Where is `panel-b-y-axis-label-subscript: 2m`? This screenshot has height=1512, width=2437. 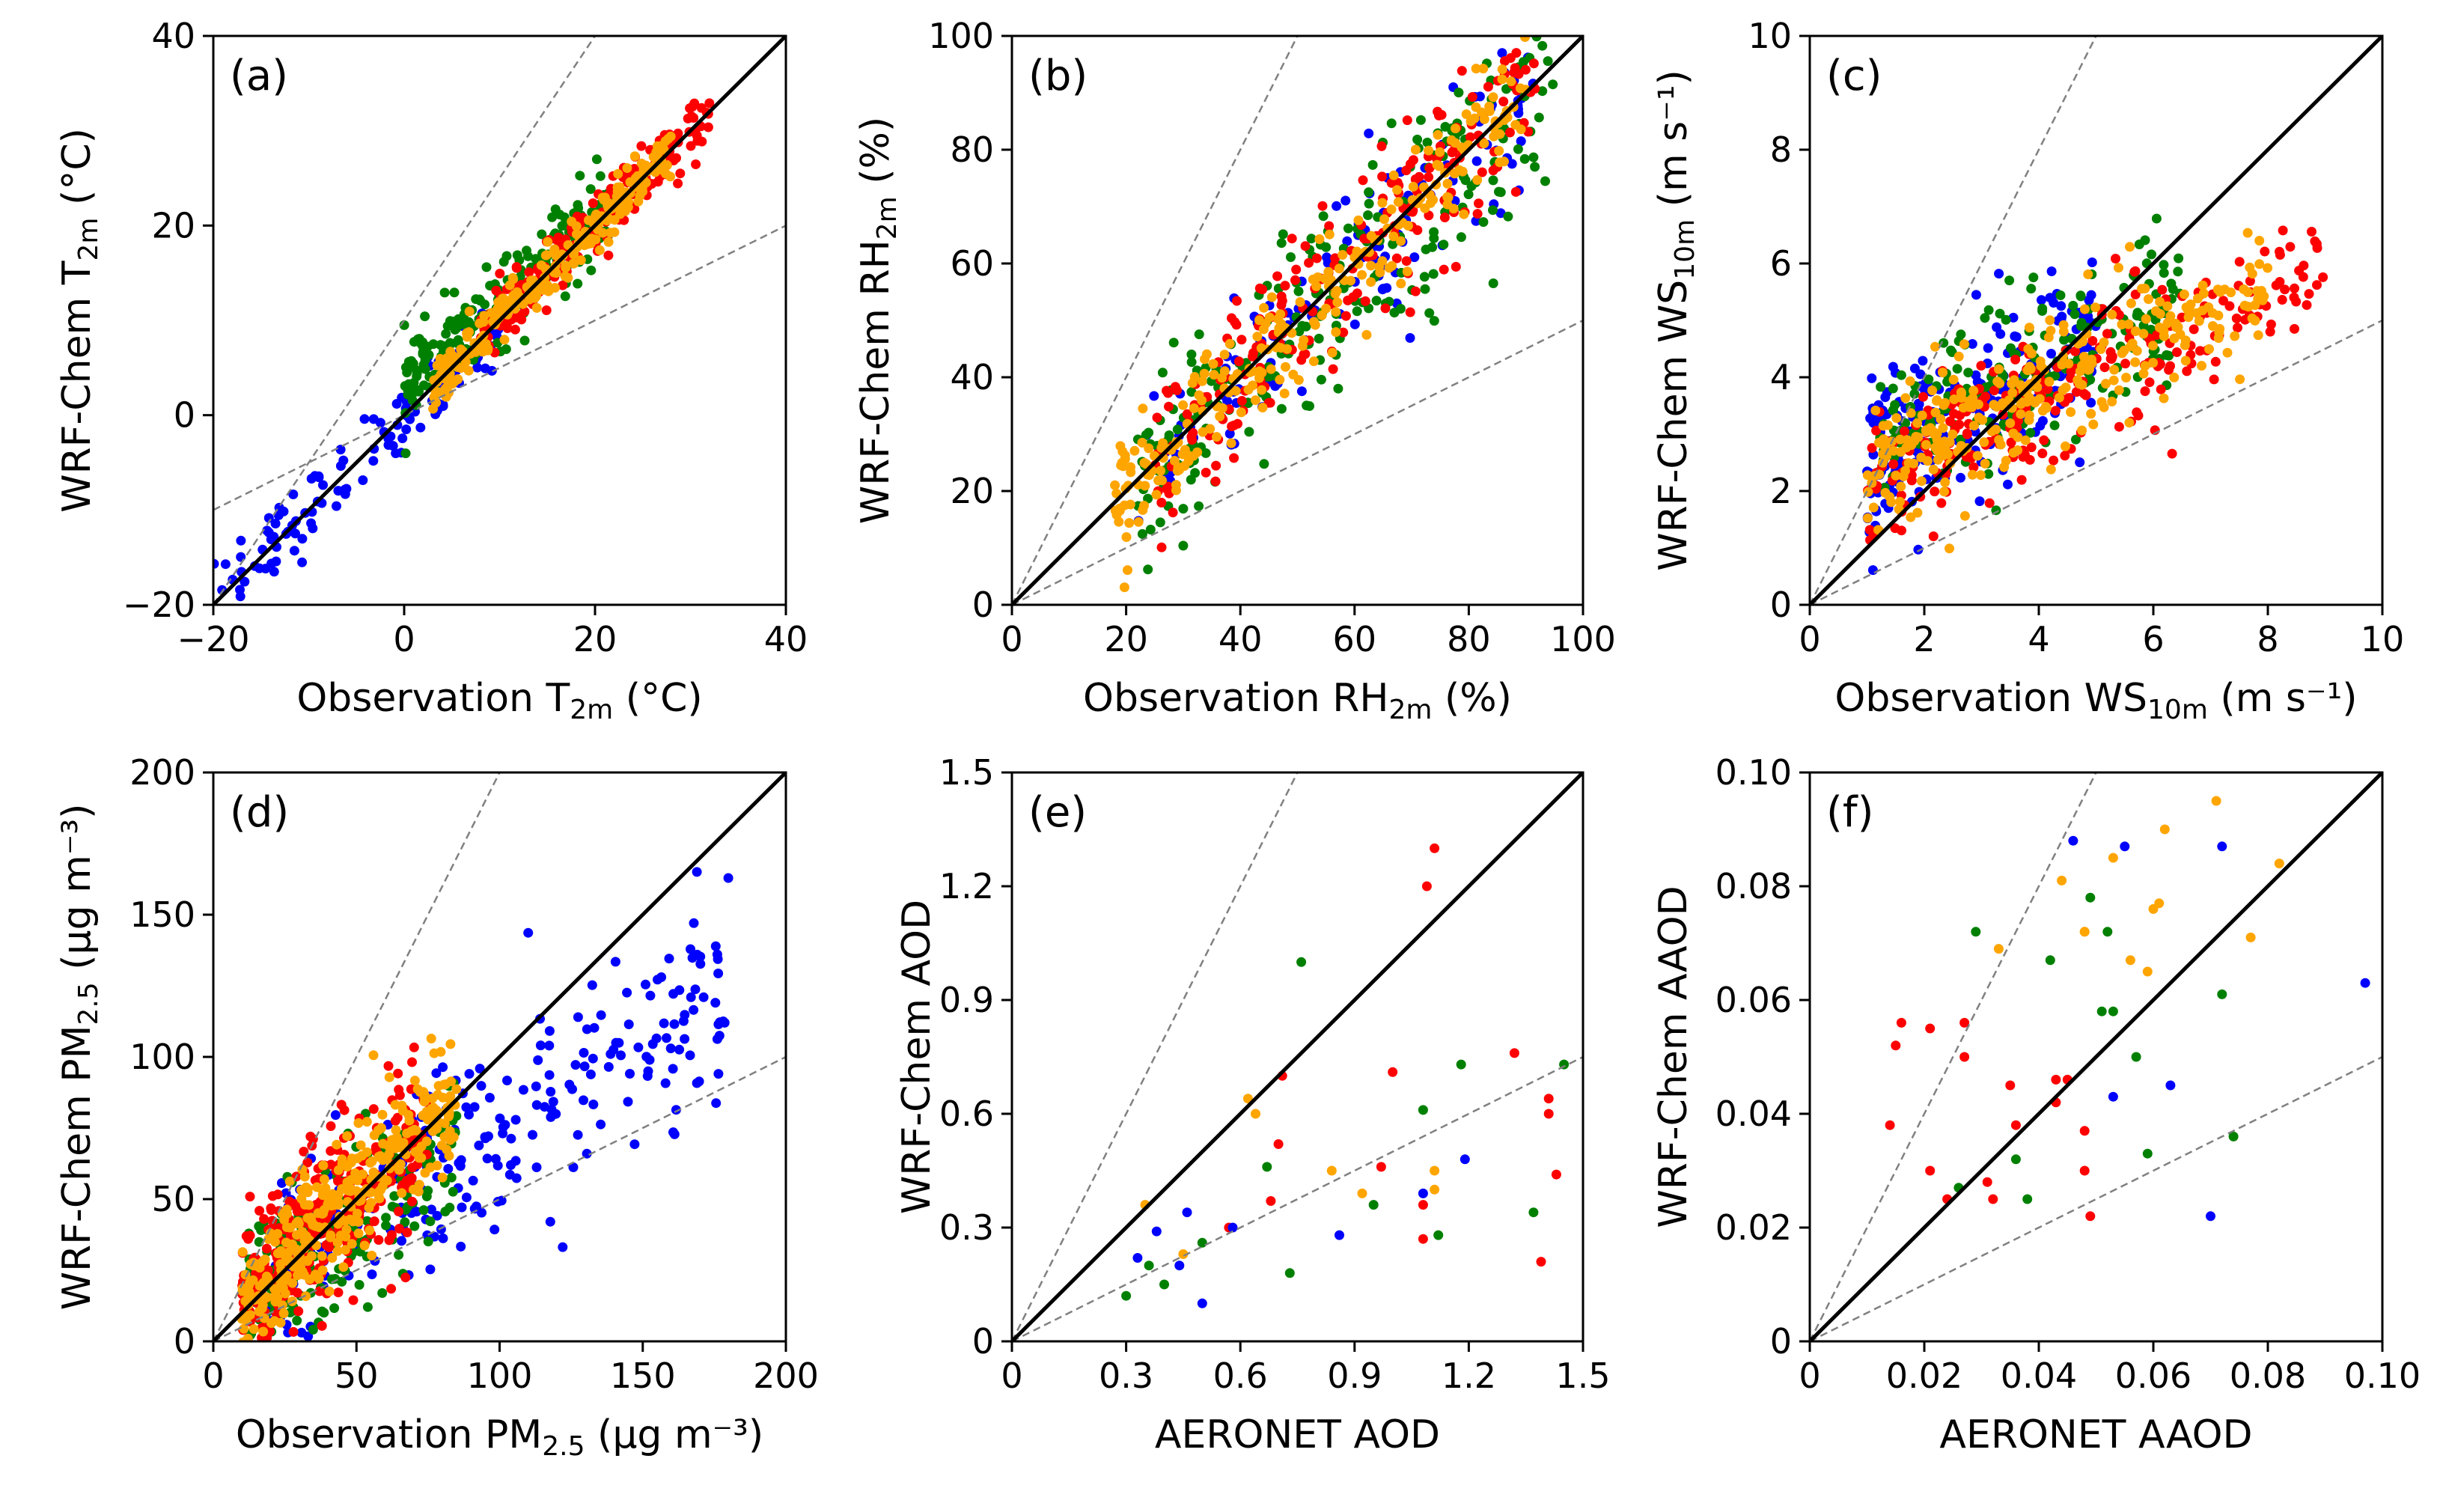
panel-b-y-axis-label-subscript: 2m is located at coordinates (887, 218).